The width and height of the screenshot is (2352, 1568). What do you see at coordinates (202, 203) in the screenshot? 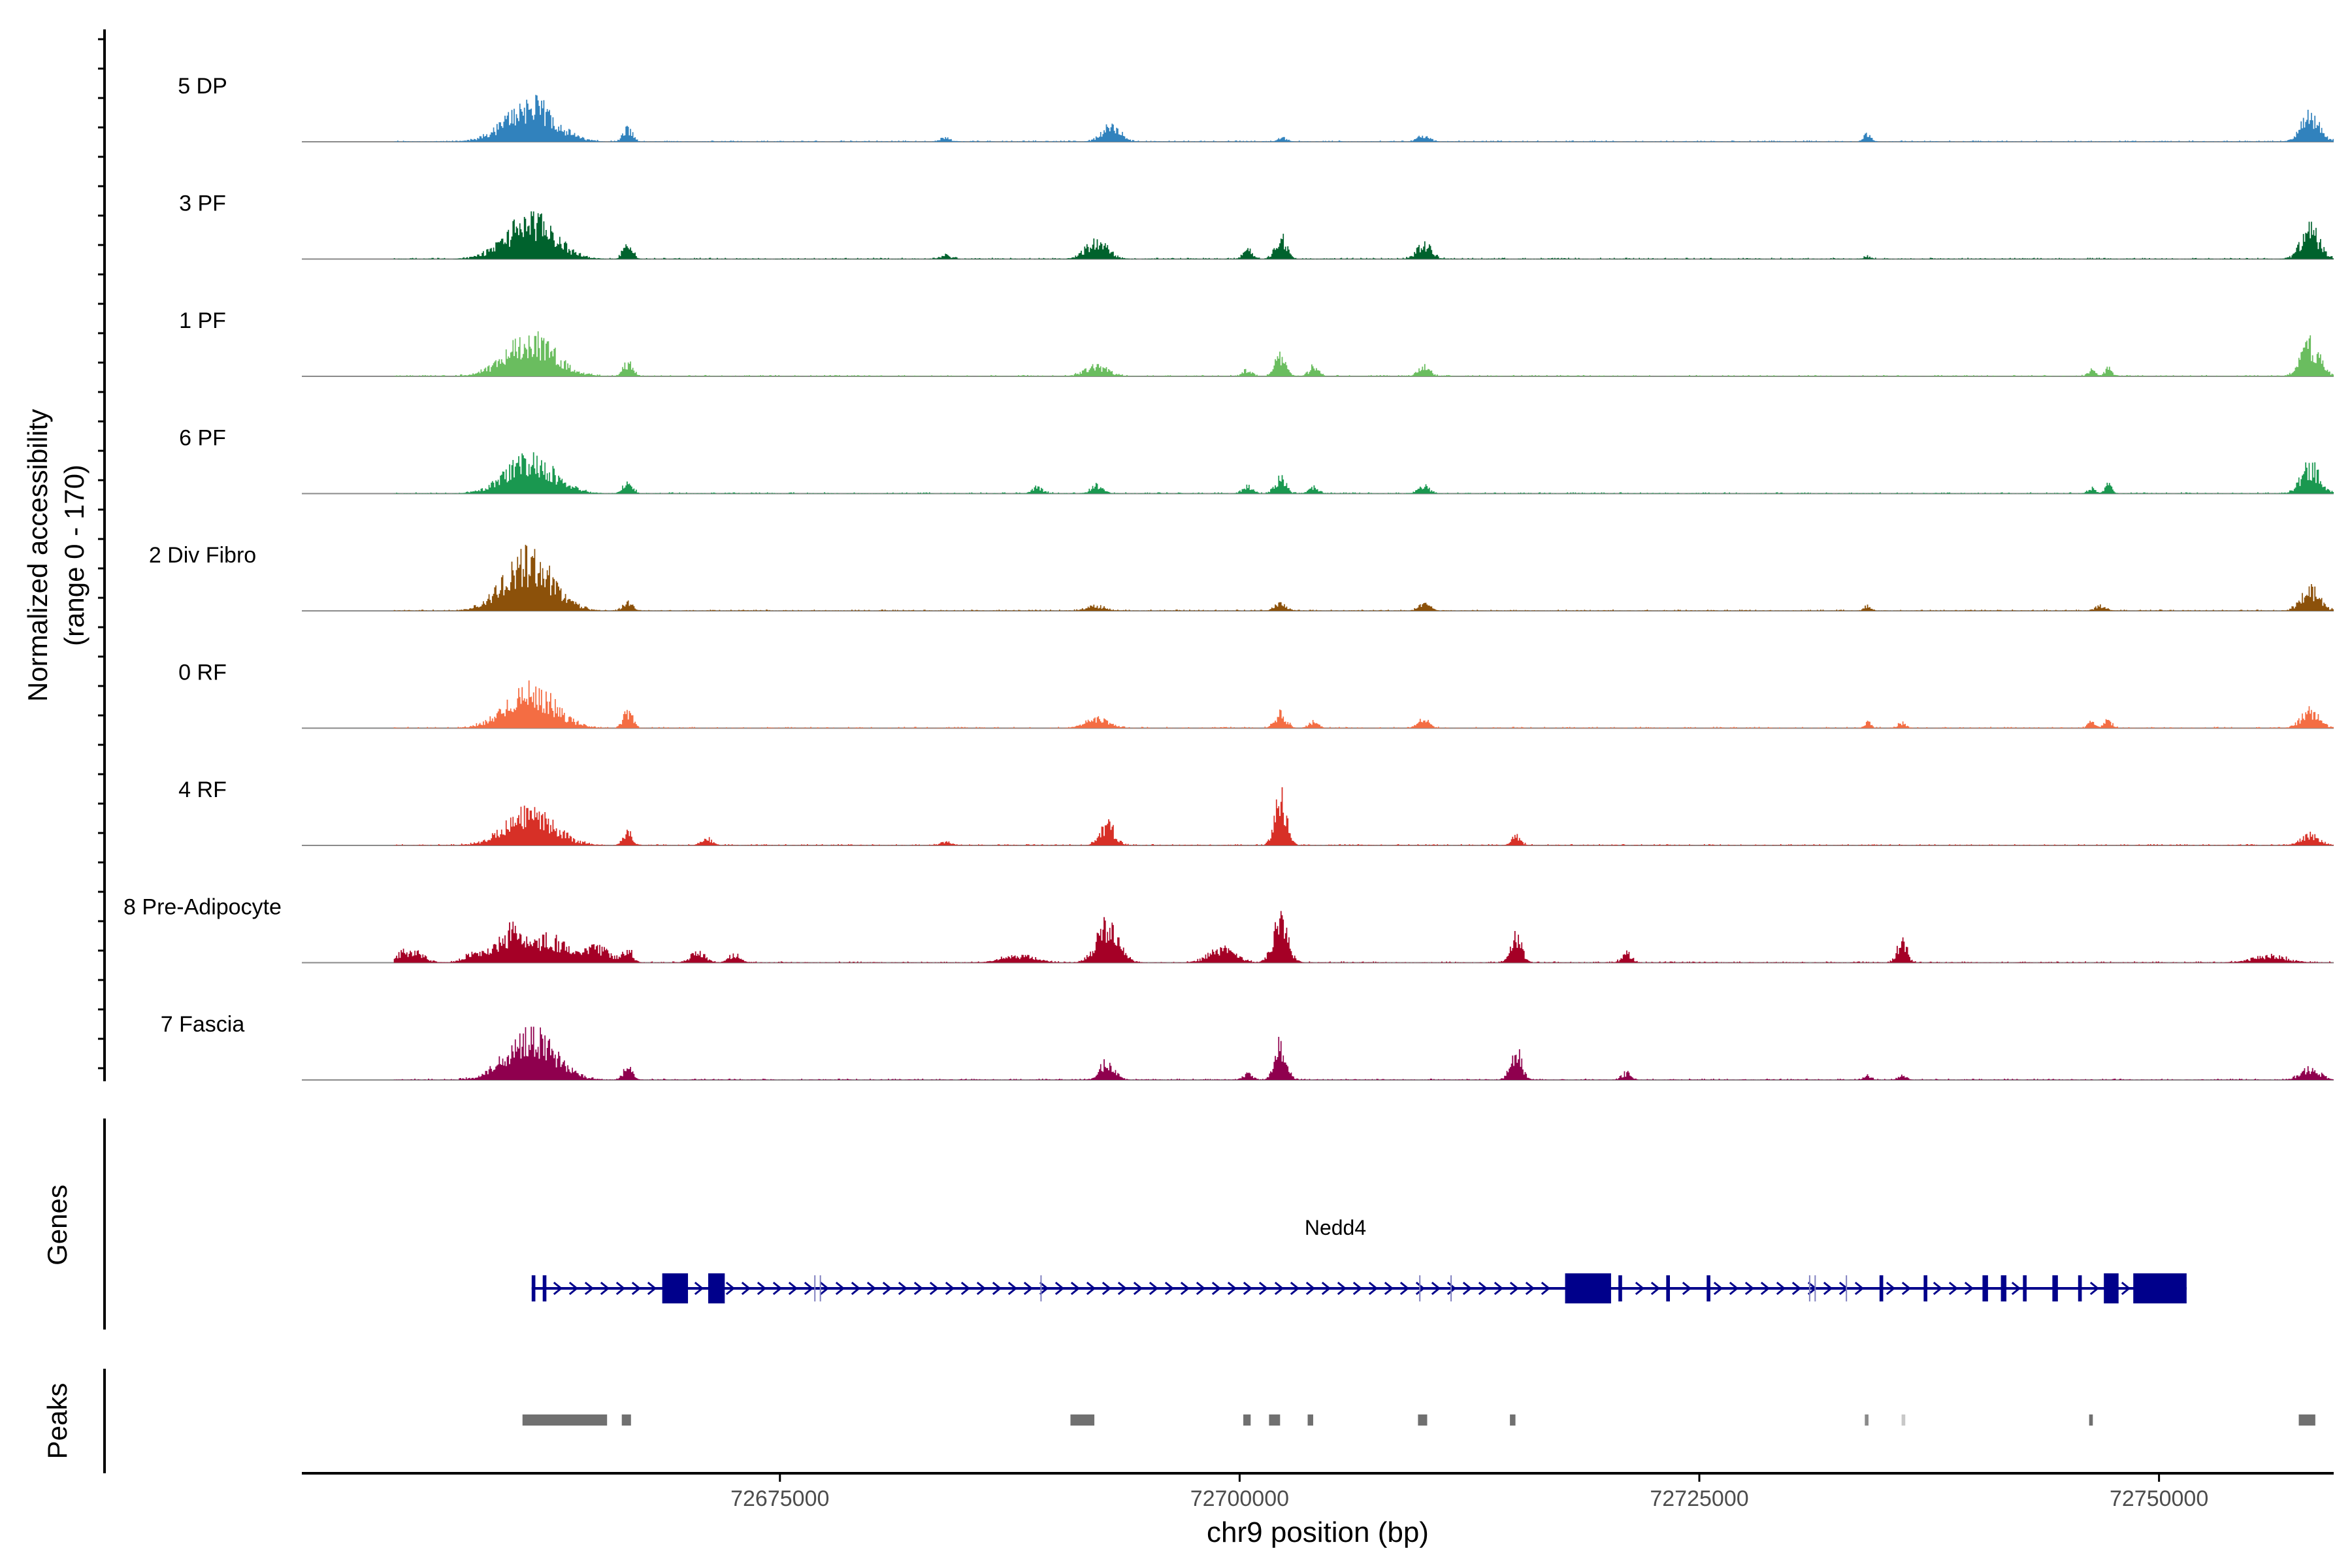
I see `track-label: 3 PF` at bounding box center [202, 203].